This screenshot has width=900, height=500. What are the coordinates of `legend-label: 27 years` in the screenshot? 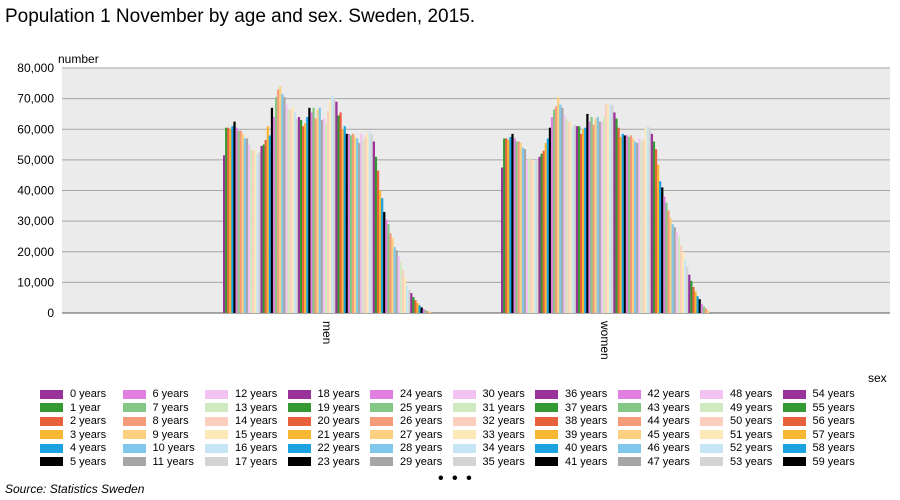 It's located at (421, 434).